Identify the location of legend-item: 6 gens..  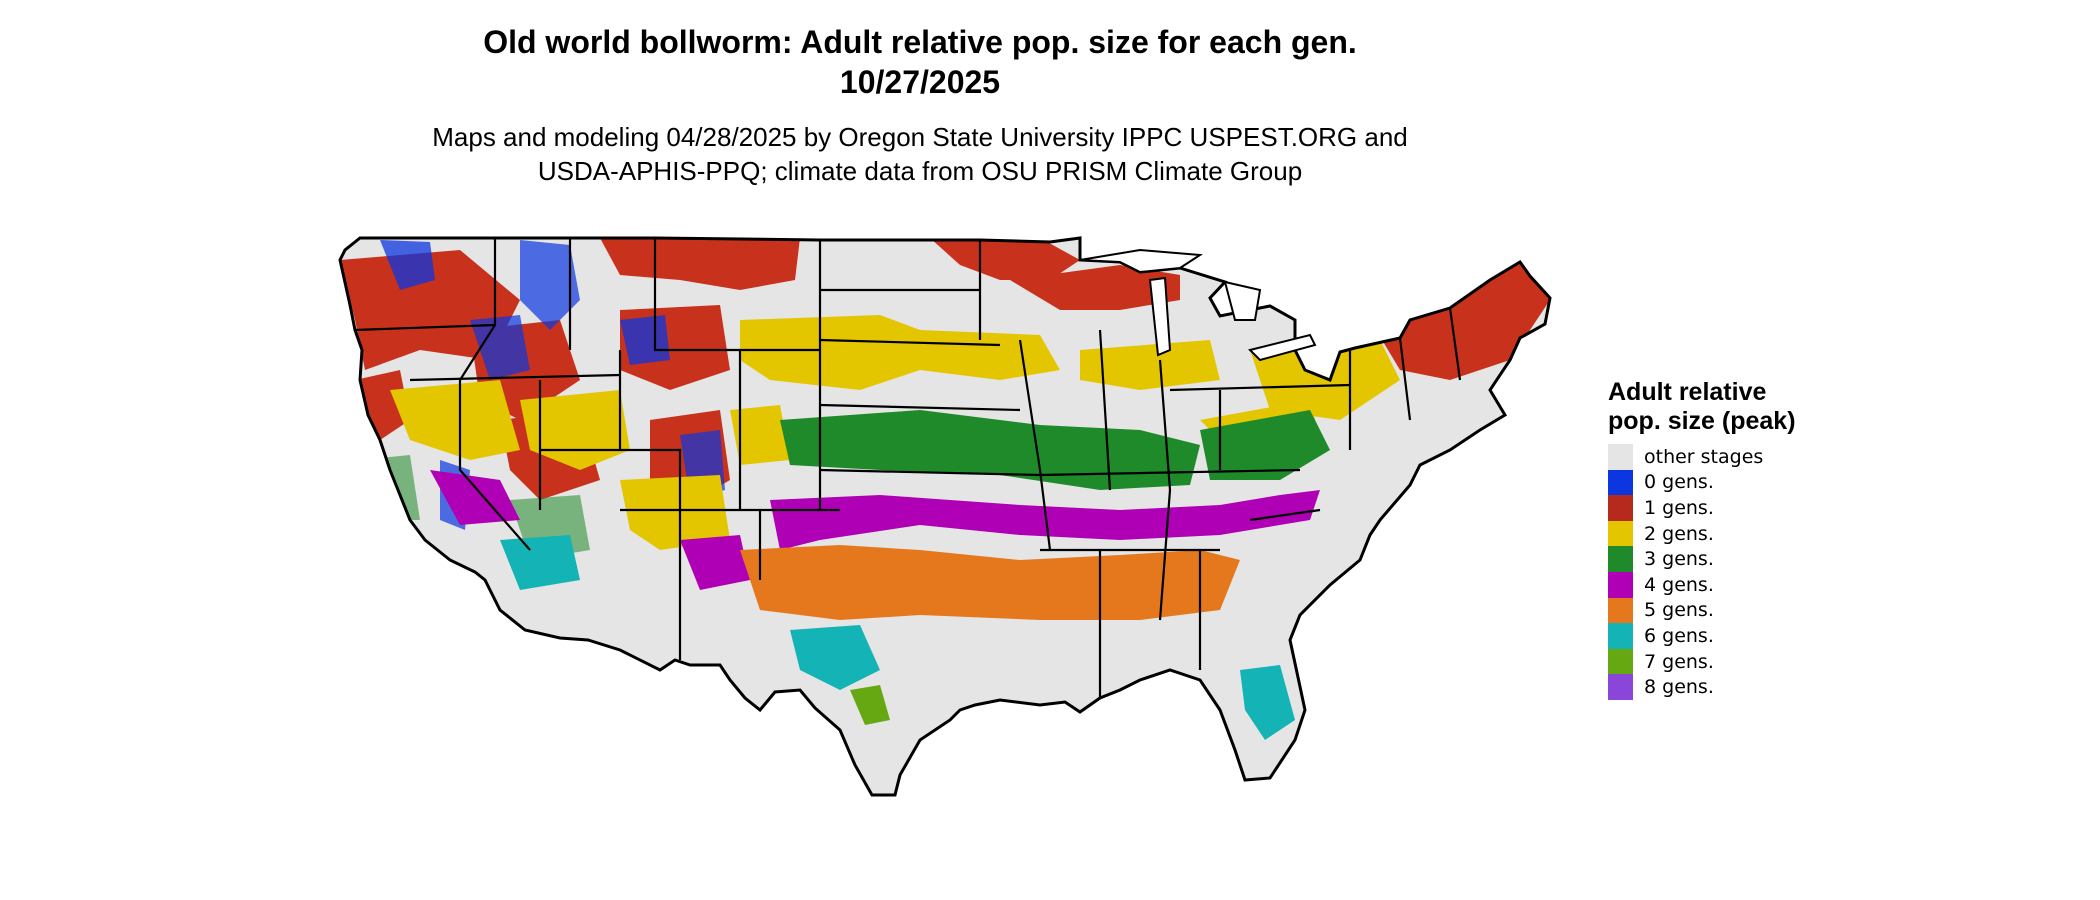
(1708, 636).